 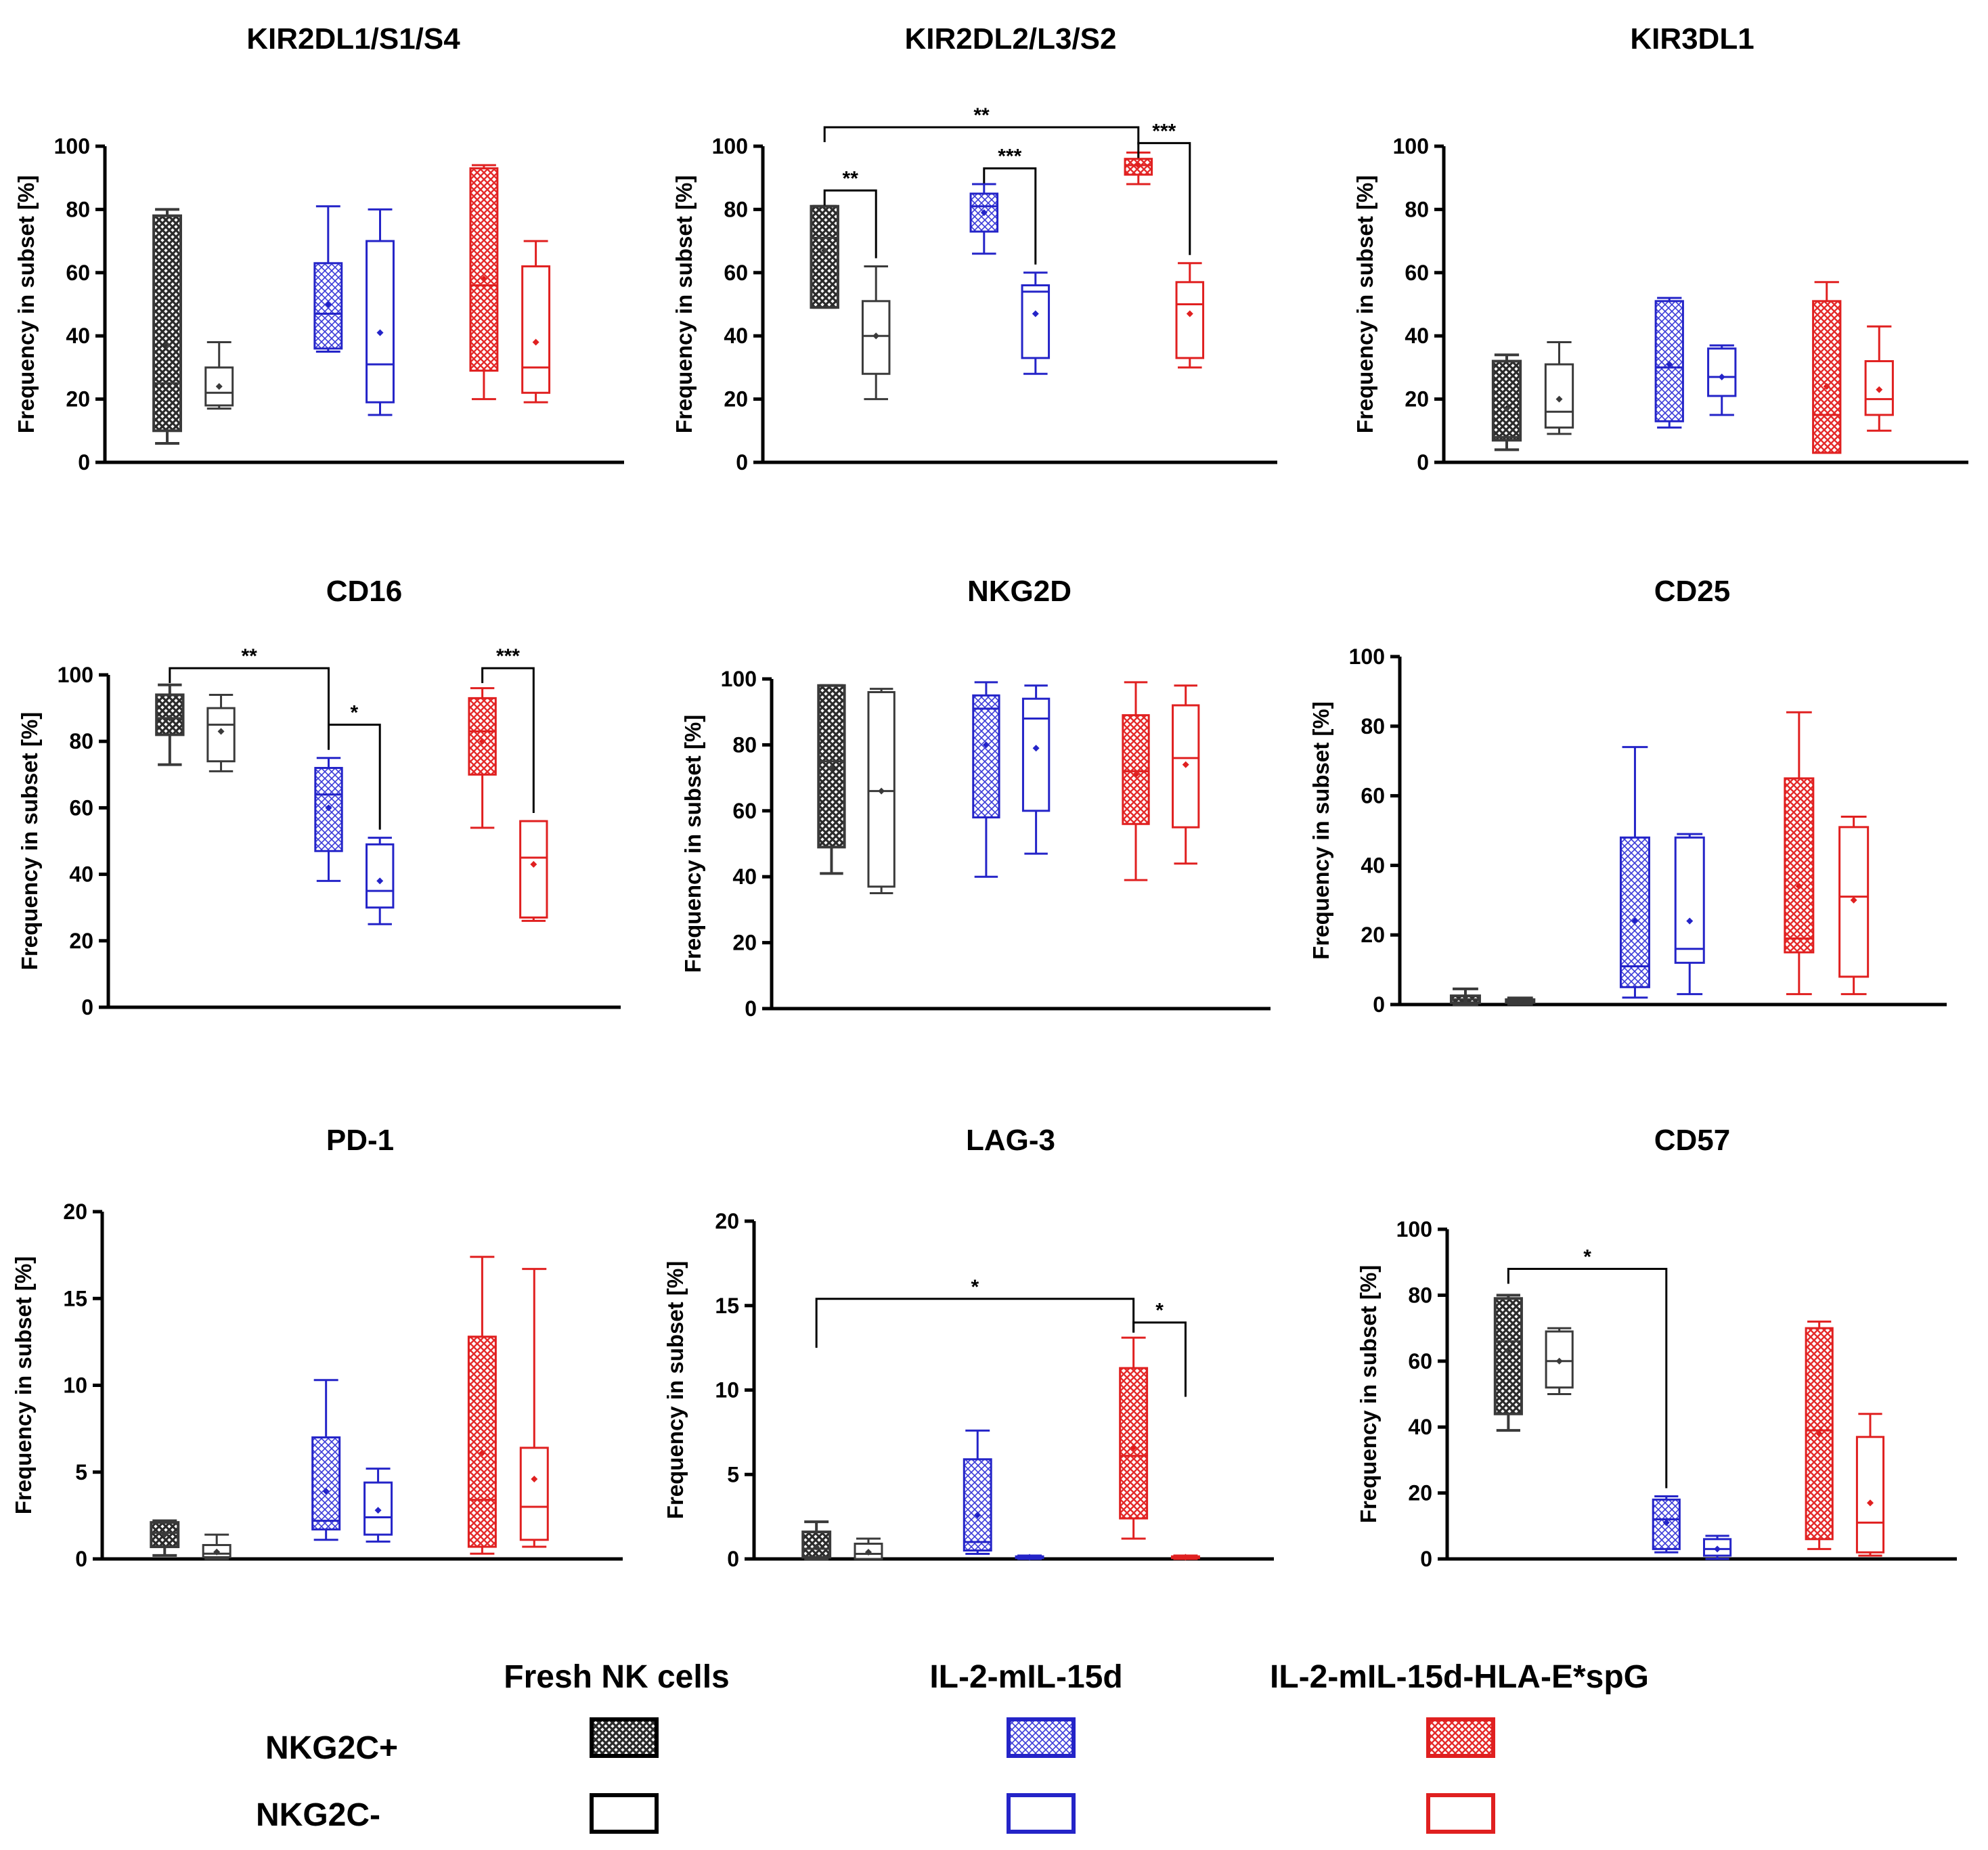 I want to click on panel-title: NKG2D, so click(x=1019, y=592).